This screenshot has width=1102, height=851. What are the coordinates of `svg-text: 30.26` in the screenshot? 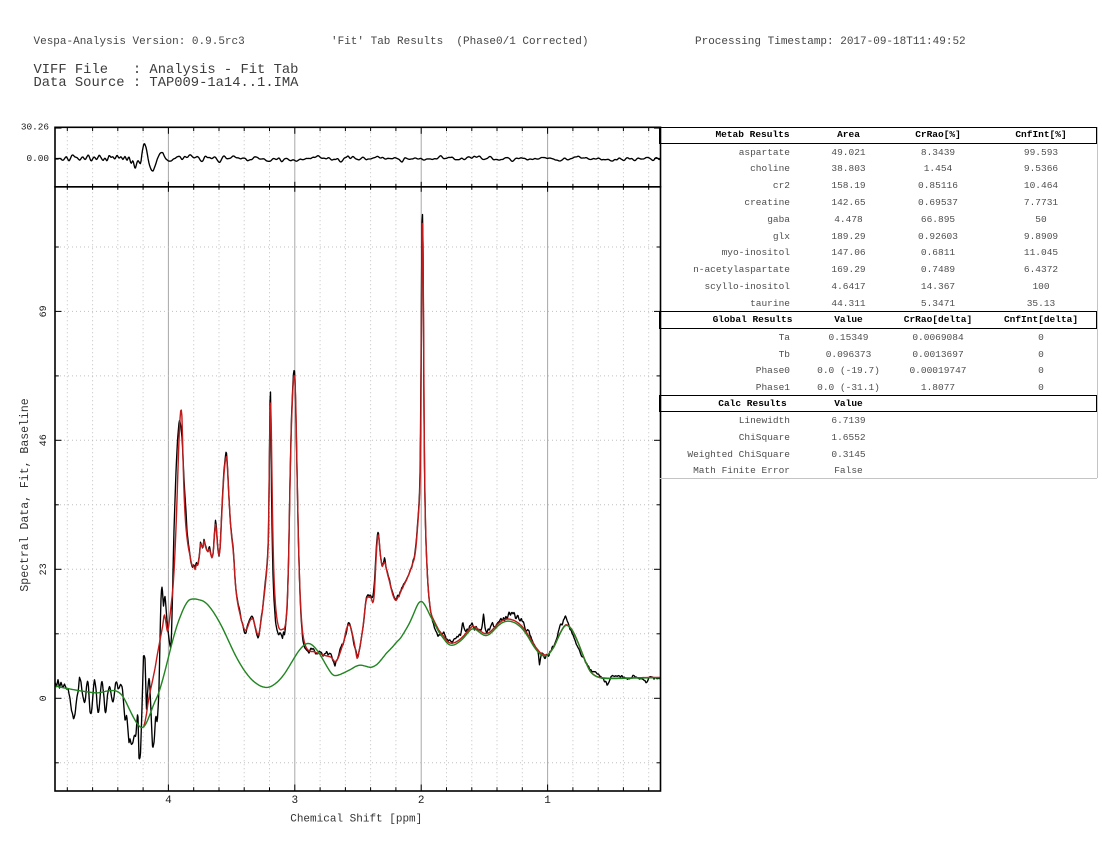 It's located at (35, 127).